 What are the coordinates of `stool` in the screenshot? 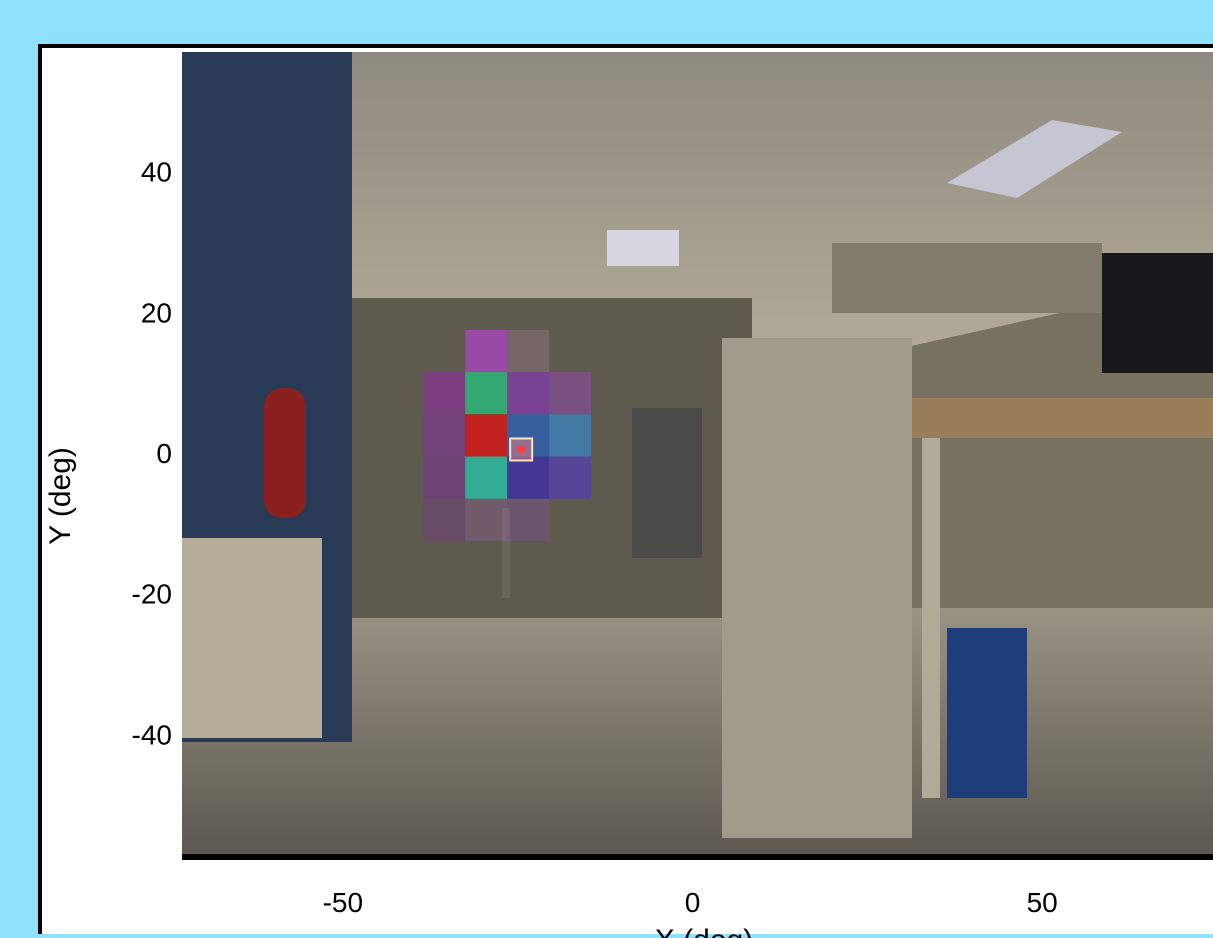 It's located at (506, 553).